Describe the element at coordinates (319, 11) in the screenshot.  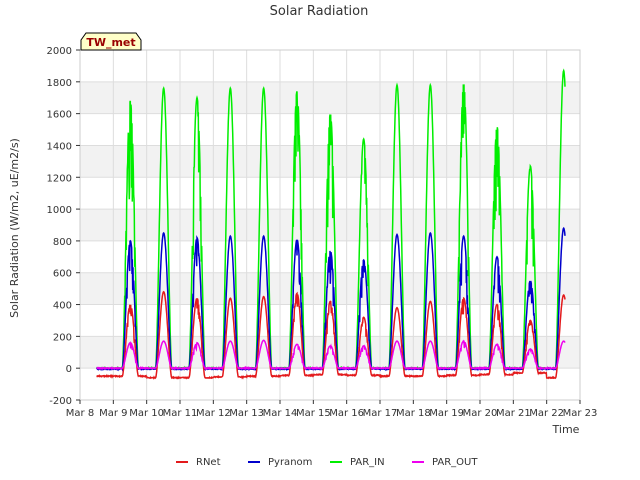
I see `chart-title: Solar Radiation` at that location.